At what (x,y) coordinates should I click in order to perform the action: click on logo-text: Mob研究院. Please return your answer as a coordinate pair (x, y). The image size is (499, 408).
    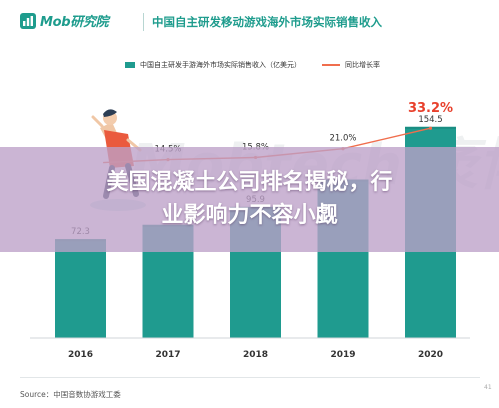
    Looking at the image, I should click on (74, 22).